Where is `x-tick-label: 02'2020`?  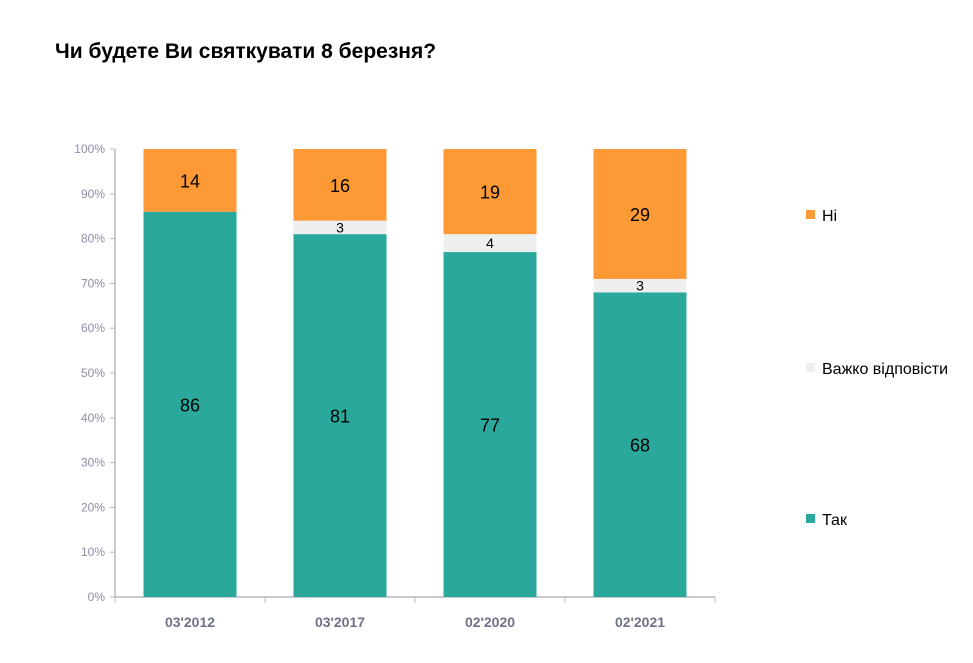 x-tick-label: 02'2020 is located at coordinates (490, 622).